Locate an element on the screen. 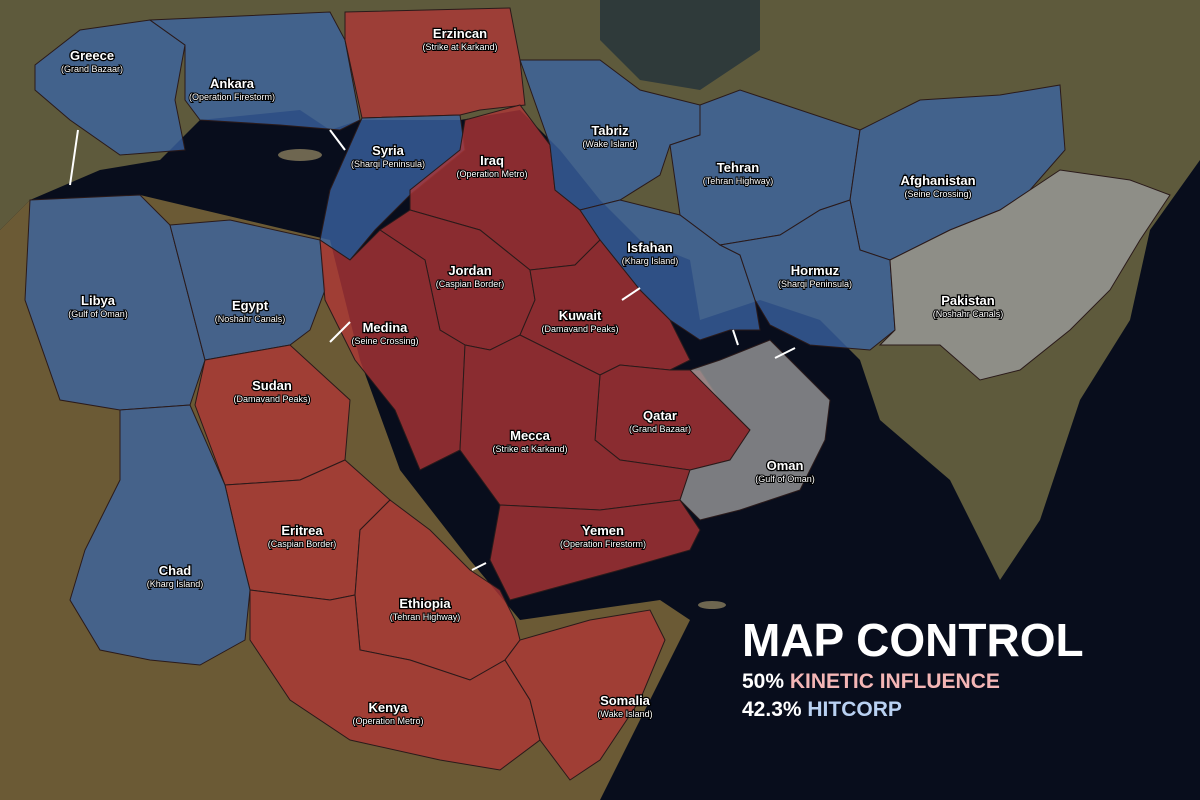 The image size is (1200, 800). territory-name: Yemen is located at coordinates (603, 530).